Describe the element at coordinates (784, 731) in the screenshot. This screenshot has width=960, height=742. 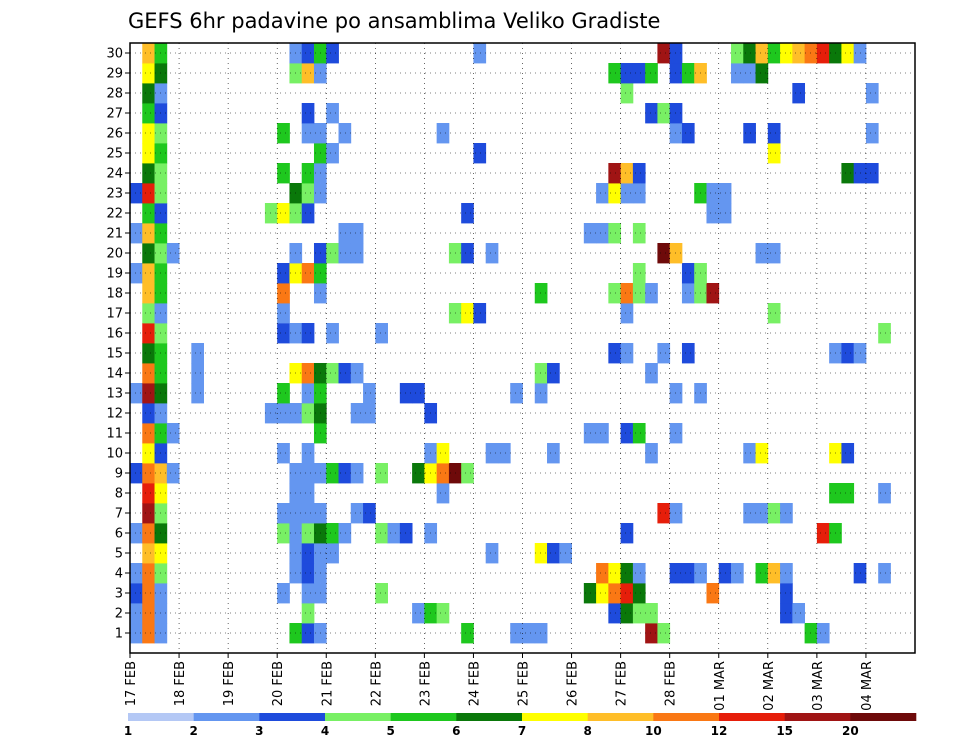
I see `colorbar-label-15: 15` at that location.